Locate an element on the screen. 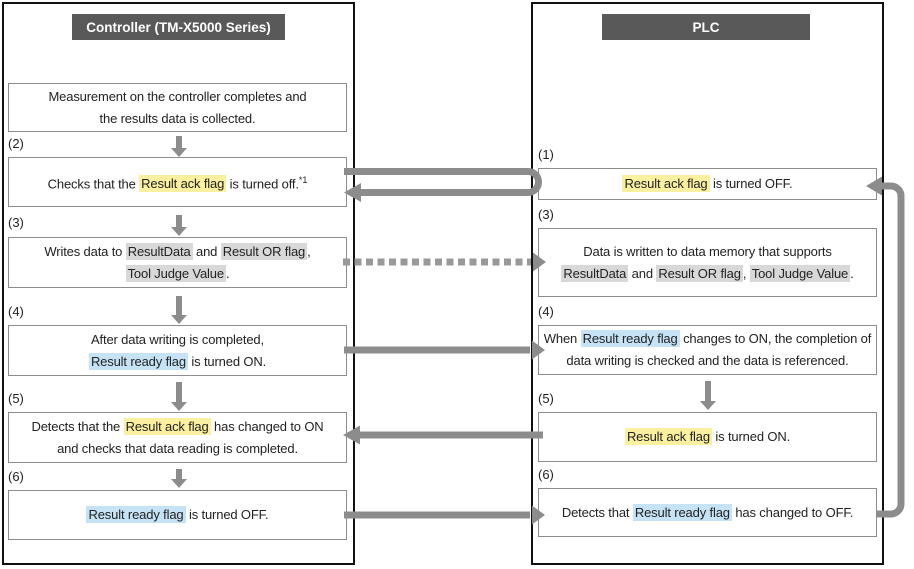 Image resolution: width=914 pixels, height=569 pixels. box-text-line: Result ack flag is turned ON. is located at coordinates (707, 437).